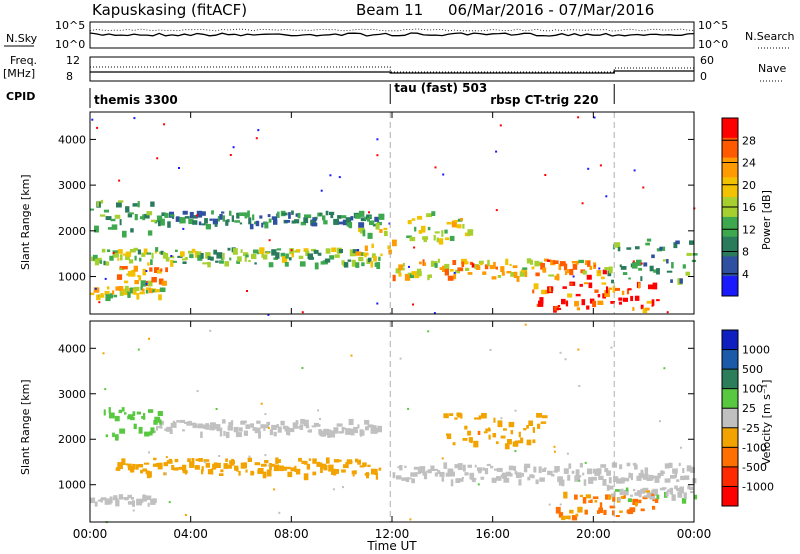 This screenshot has width=800, height=554. I want to click on power-colorbar-title: Power [dB], so click(766, 220).